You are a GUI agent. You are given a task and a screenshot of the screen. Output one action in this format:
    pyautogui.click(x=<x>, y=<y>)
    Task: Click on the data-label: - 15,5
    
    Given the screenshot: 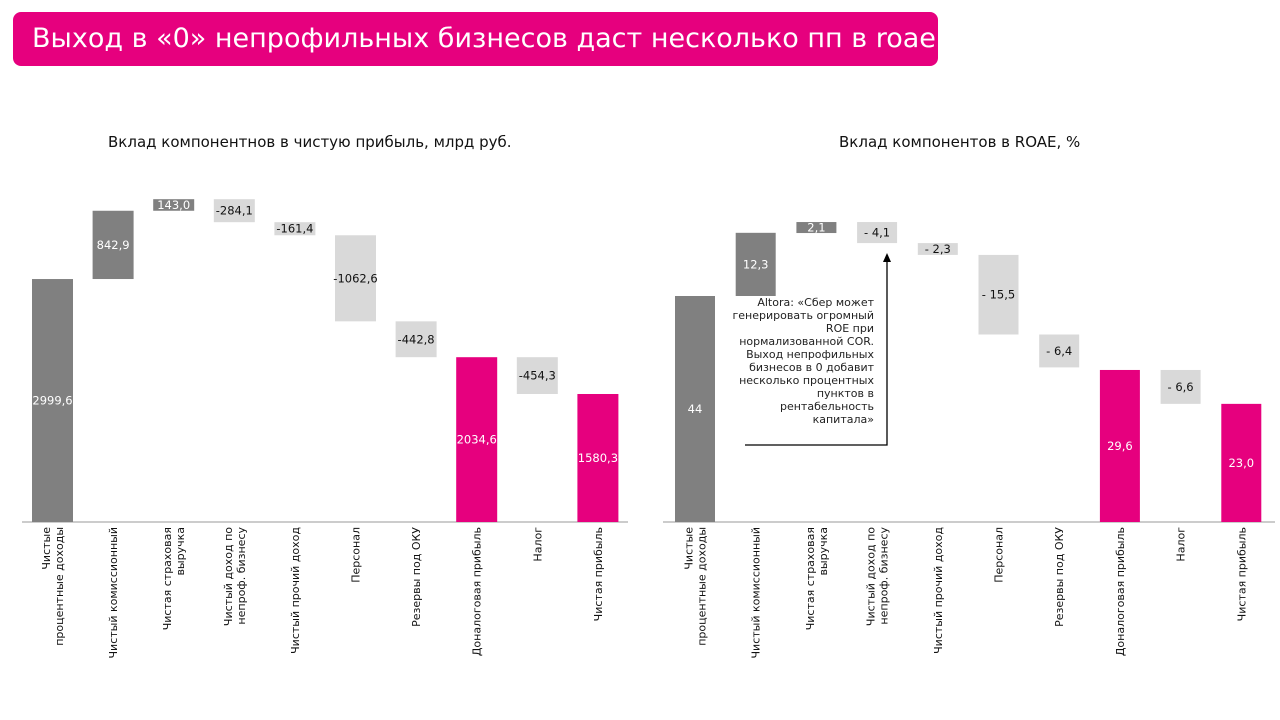 What is the action you would take?
    pyautogui.click(x=998, y=295)
    